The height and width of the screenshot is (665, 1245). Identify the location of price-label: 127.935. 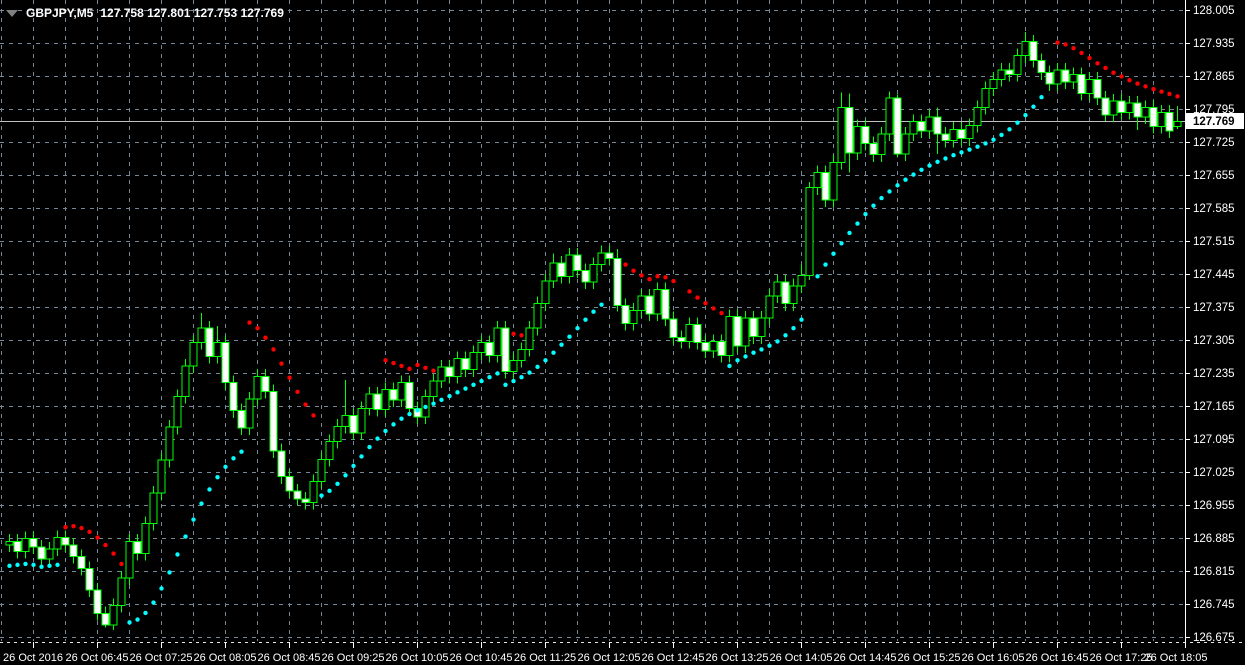
(1214, 44).